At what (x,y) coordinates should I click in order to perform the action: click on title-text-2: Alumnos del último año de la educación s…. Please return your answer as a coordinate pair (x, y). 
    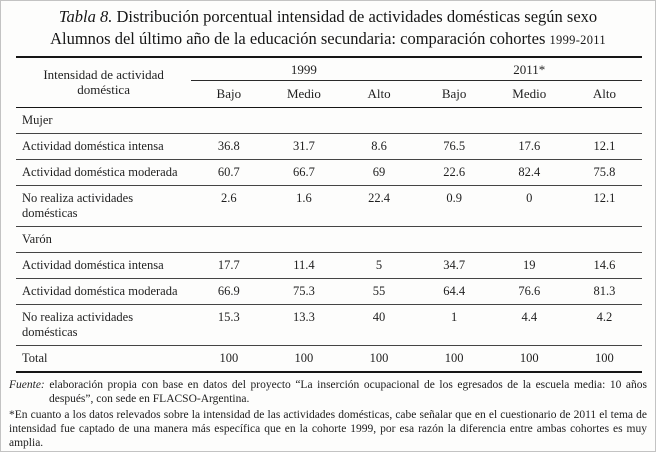
    Looking at the image, I should click on (300, 38).